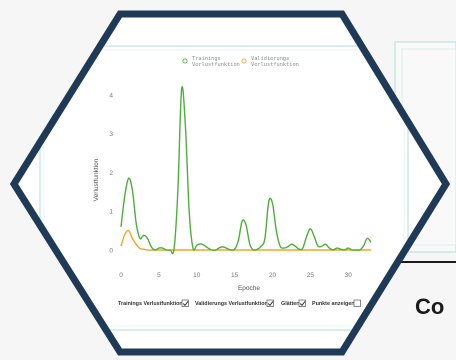 The height and width of the screenshot is (360, 456). I want to click on legend-validation-line1: Validierungs, so click(270, 59).